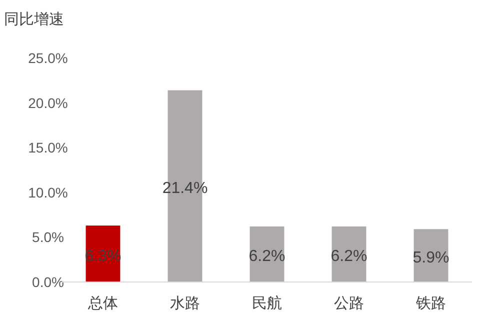 This screenshot has height=320, width=487. What do you see at coordinates (349, 303) in the screenshot?
I see `x-tick-label: 公路` at bounding box center [349, 303].